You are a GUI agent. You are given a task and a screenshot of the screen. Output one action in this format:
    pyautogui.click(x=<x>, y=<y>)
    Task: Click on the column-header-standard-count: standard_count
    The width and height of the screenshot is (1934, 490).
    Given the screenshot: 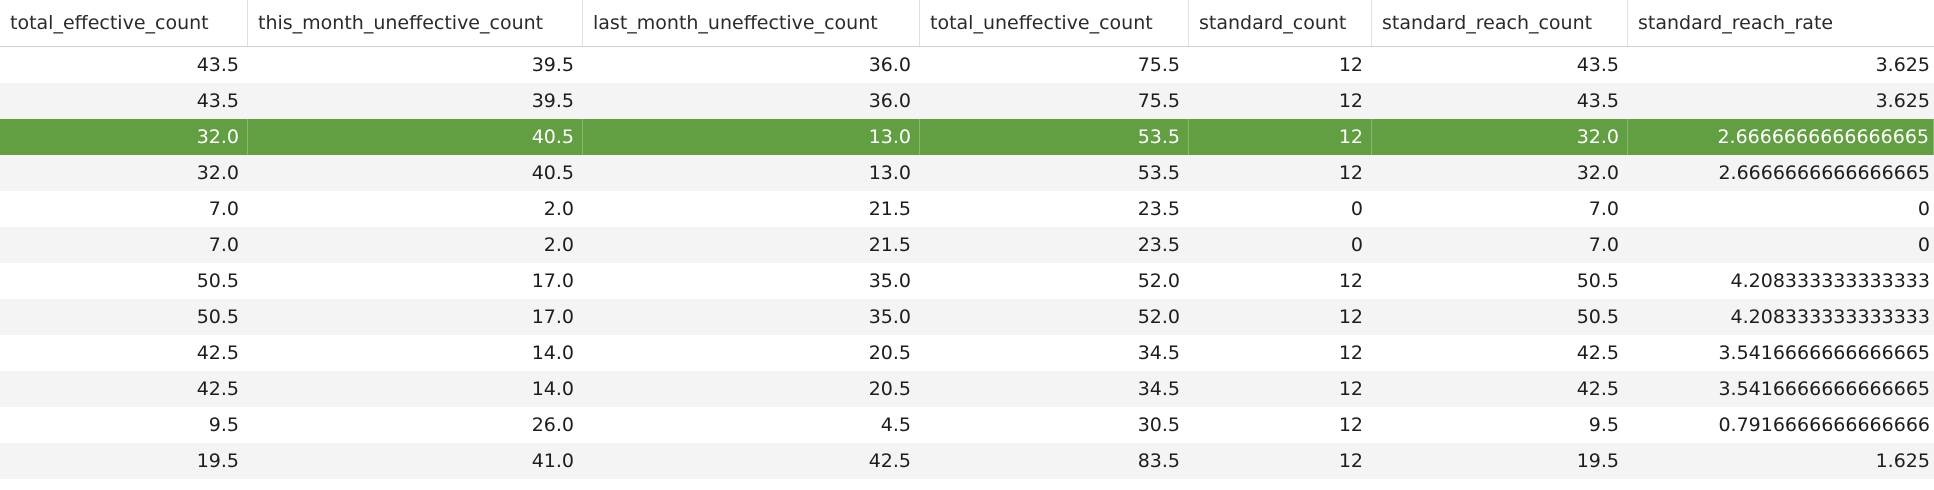 What is the action you would take?
    pyautogui.click(x=1280, y=23)
    